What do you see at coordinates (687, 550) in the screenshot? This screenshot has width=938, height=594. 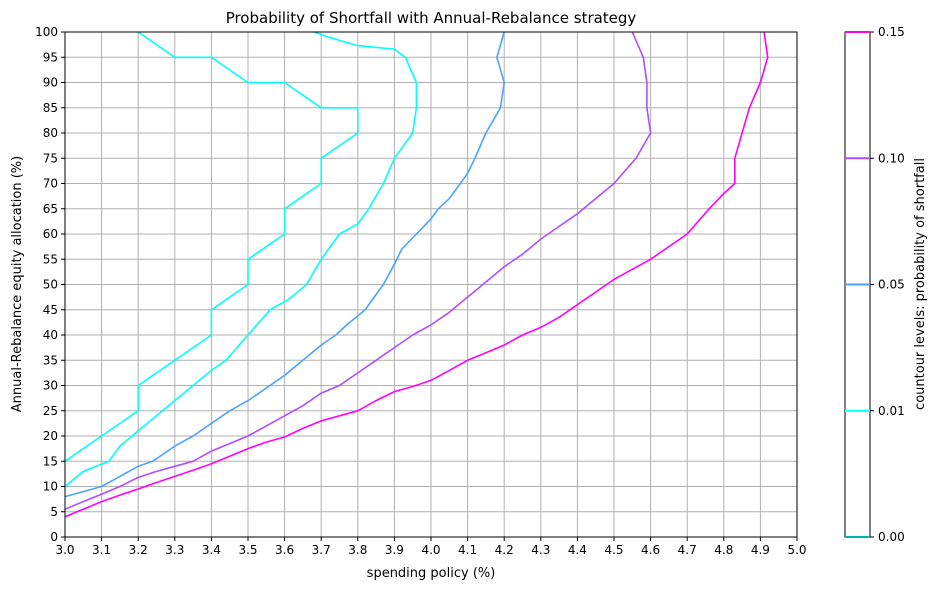 I see `x-tick-label: 4.7` at bounding box center [687, 550].